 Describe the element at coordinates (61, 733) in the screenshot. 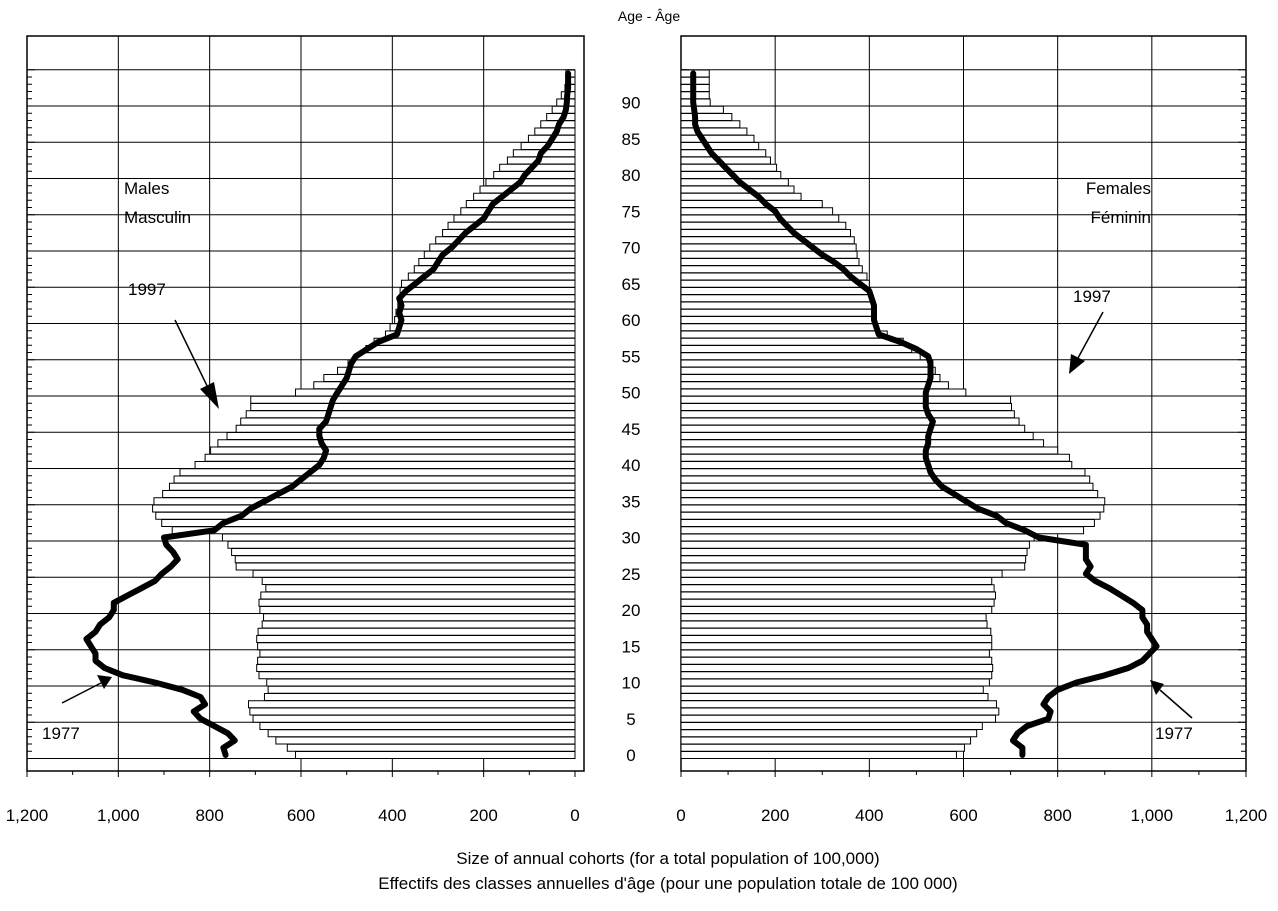

I see `annotation-males-1977: 1977` at that location.